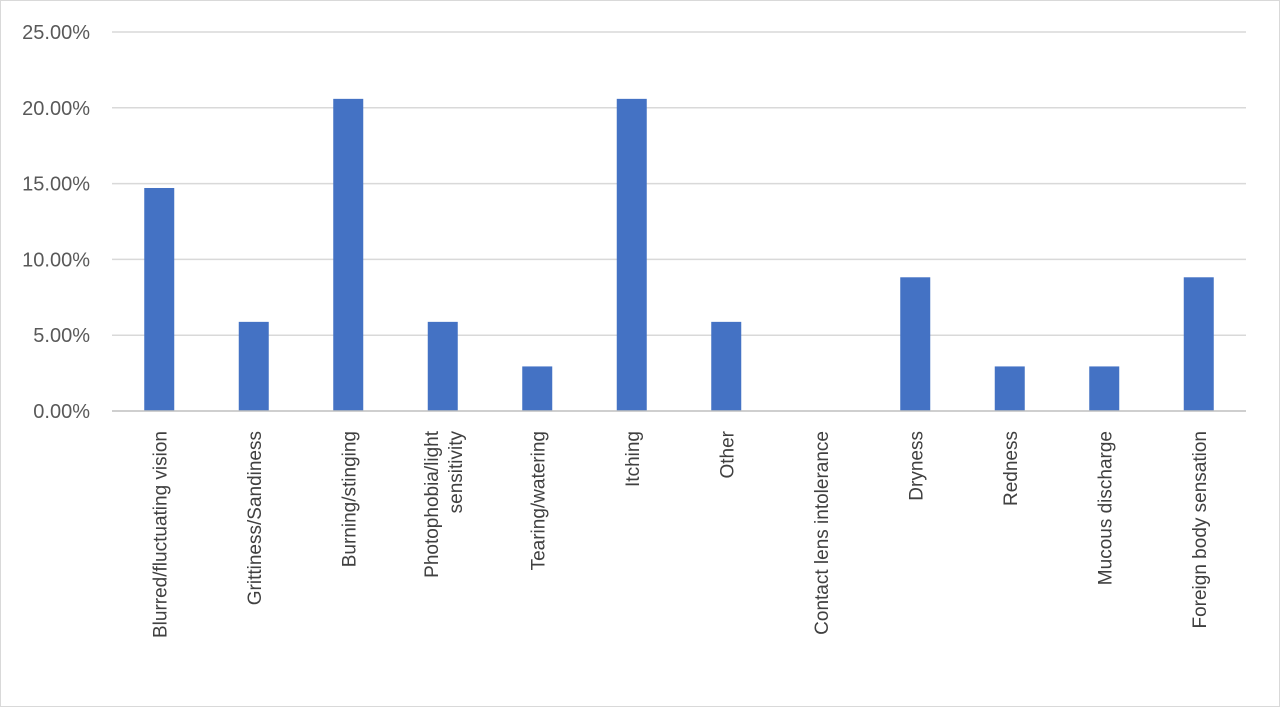 The height and width of the screenshot is (707, 1280). What do you see at coordinates (456, 472) in the screenshot?
I see `x-tick-label-line: sensitivity` at bounding box center [456, 472].